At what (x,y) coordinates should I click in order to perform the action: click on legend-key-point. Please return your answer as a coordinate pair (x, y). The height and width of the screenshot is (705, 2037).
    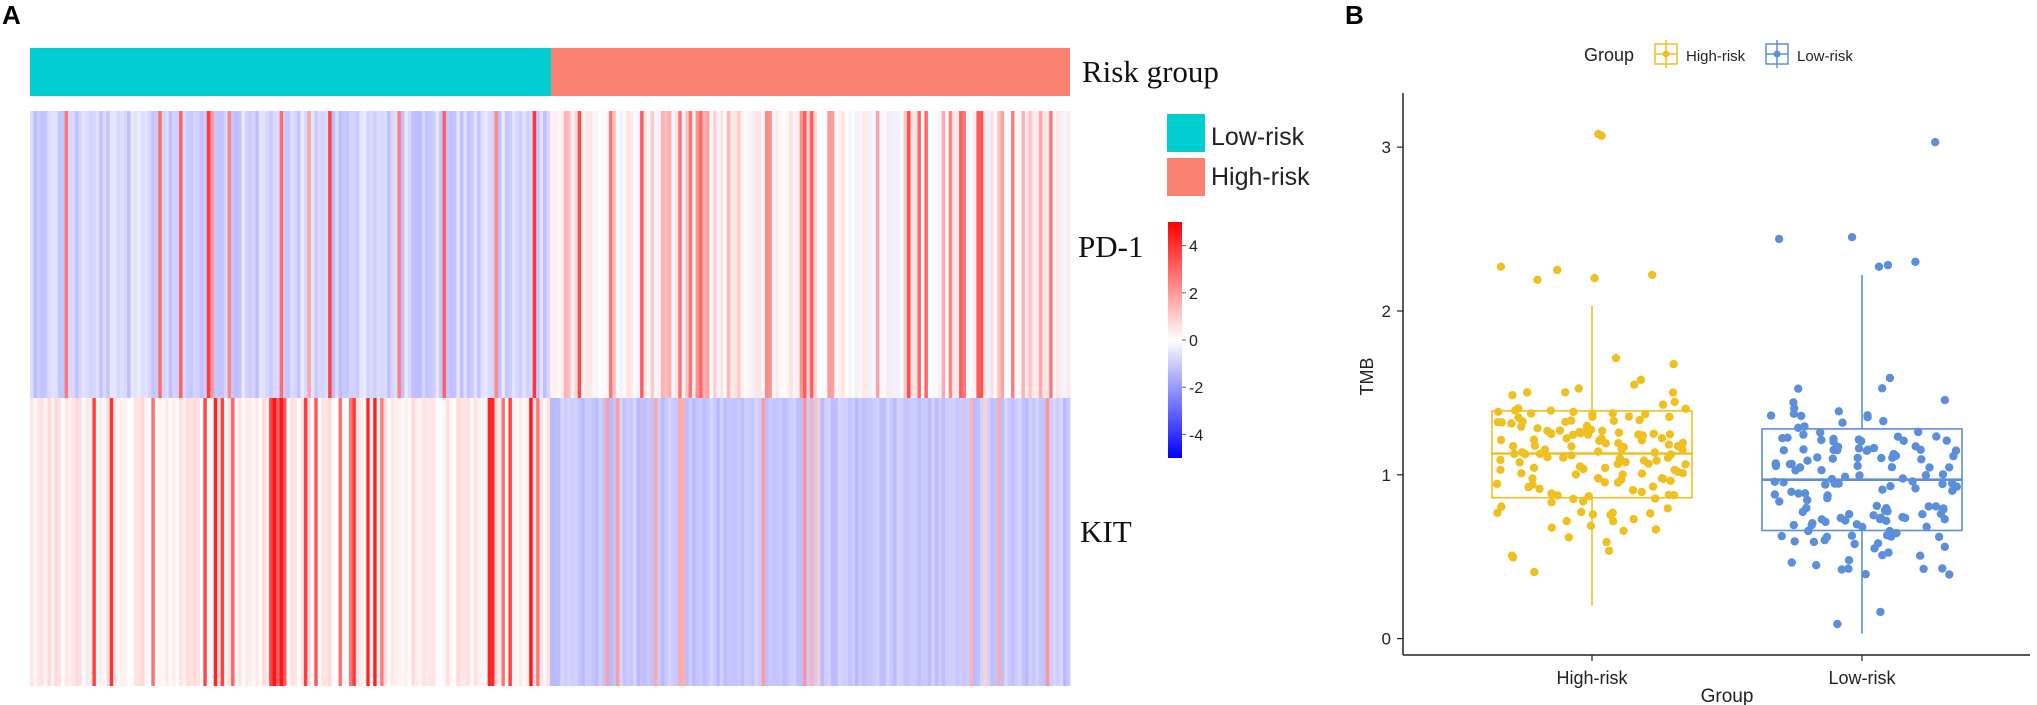
    Looking at the image, I should click on (1666, 54).